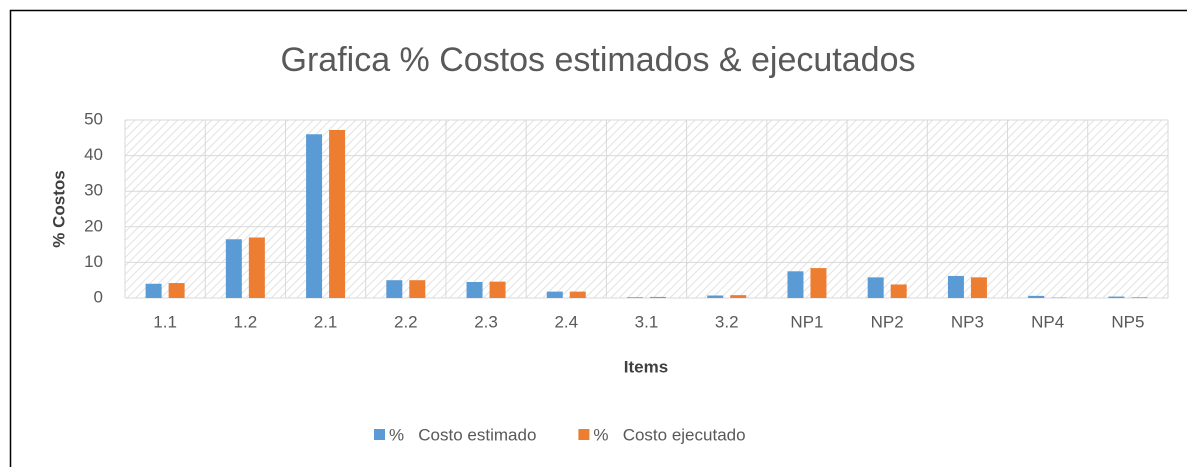 The image size is (1187, 467). I want to click on y-axis-label: % Costos, so click(58, 208).